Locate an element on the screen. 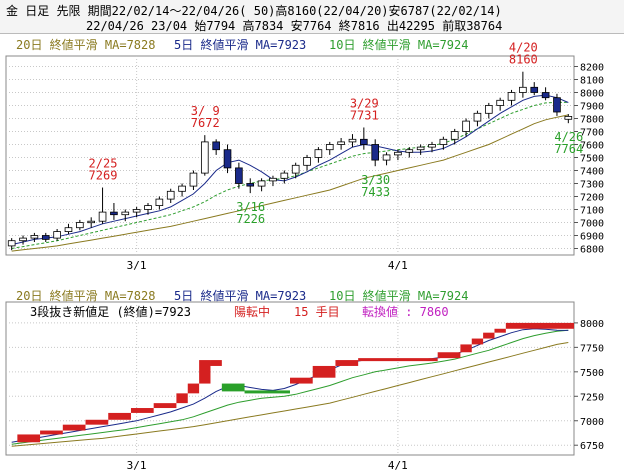 Image resolution: width=624 pixels, height=475 pixels. status-entry: 陽転中 is located at coordinates (252, 311).